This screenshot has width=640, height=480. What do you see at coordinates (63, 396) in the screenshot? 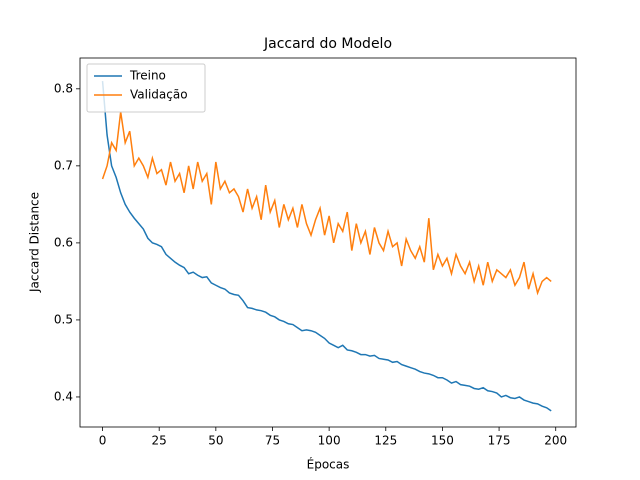
I see `y-tick-label: 0.4` at bounding box center [63, 396].